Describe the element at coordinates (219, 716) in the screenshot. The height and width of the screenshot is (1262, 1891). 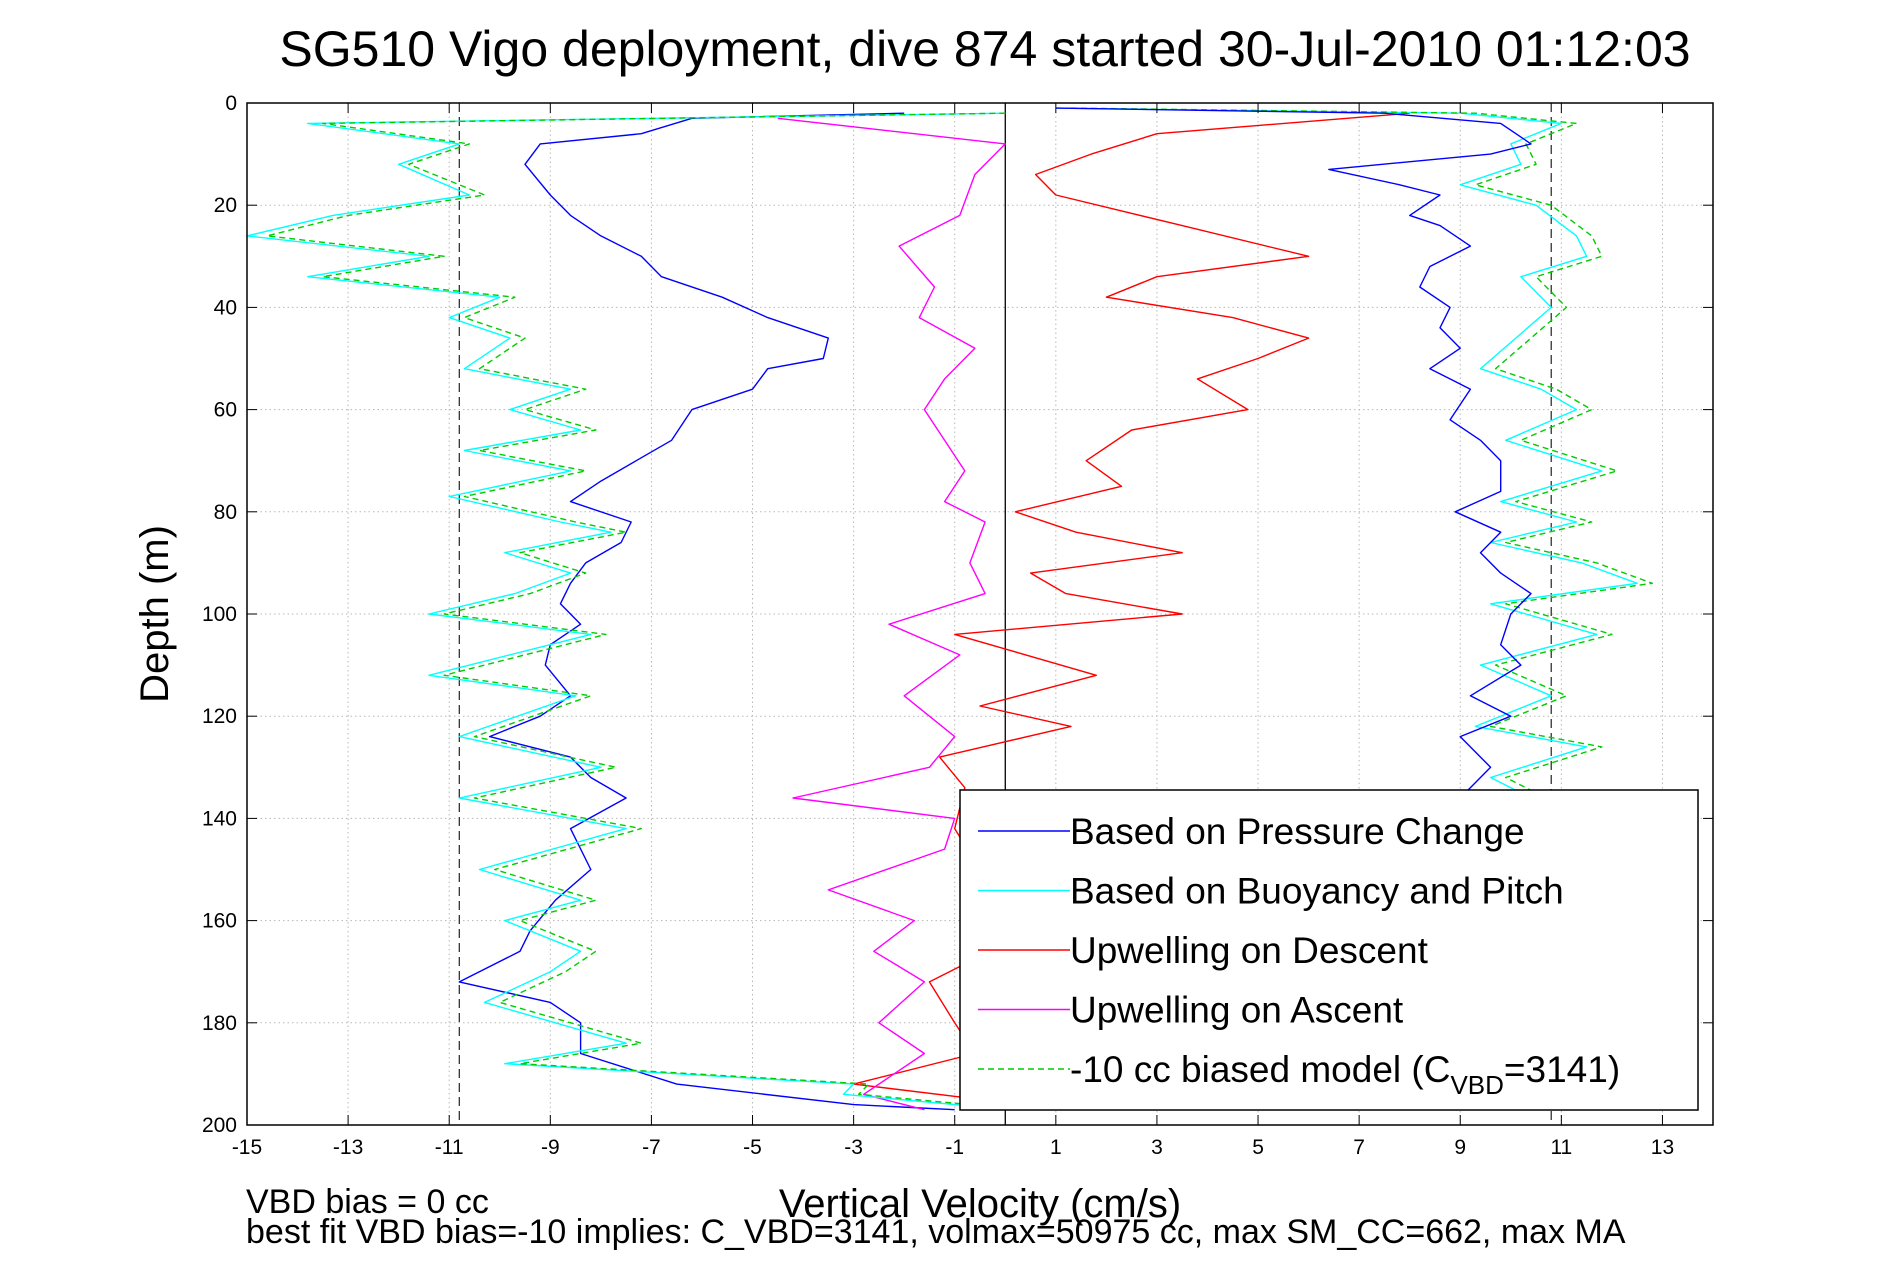
I see `y-tick-label: 120` at that location.